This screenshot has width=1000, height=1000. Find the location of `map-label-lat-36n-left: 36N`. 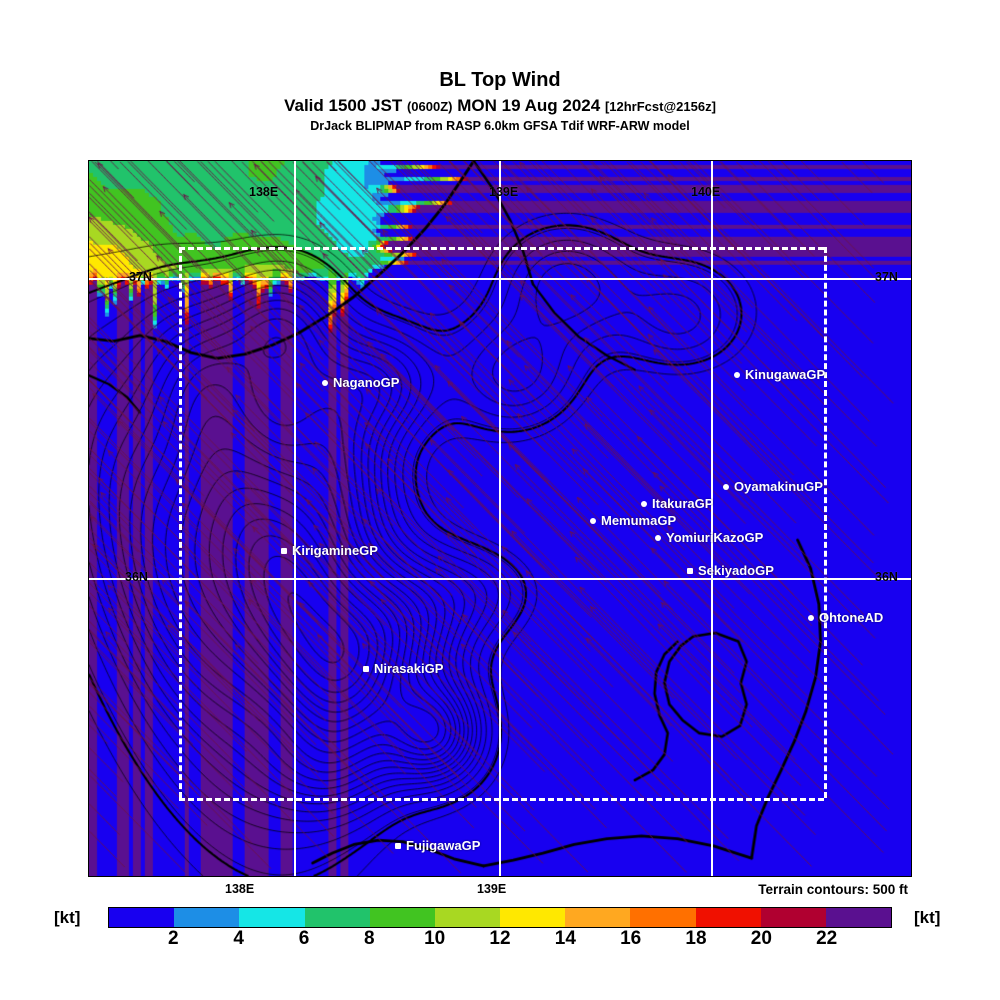

map-label-lat-36n-left: 36N is located at coordinates (136, 577).